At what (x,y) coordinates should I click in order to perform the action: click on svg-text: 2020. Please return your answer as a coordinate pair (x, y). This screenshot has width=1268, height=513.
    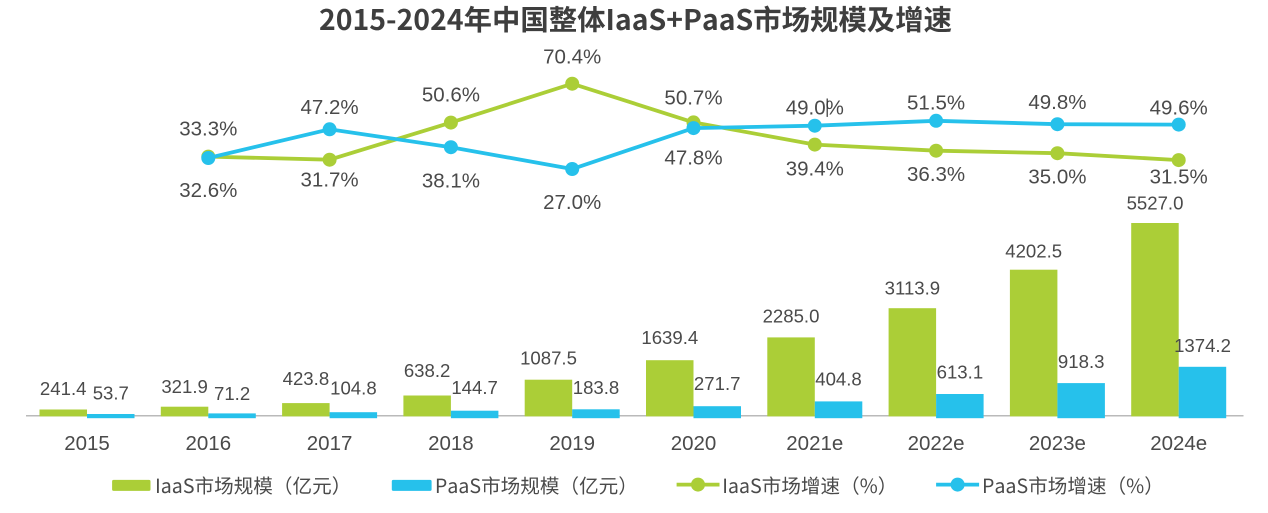
    Looking at the image, I should click on (694, 443).